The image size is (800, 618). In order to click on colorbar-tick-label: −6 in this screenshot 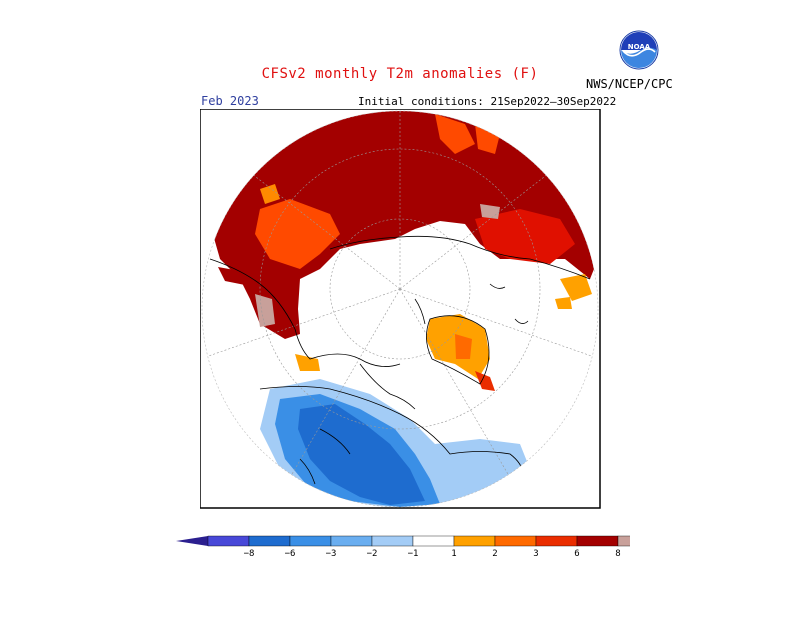, I will do `click(290, 554)`.